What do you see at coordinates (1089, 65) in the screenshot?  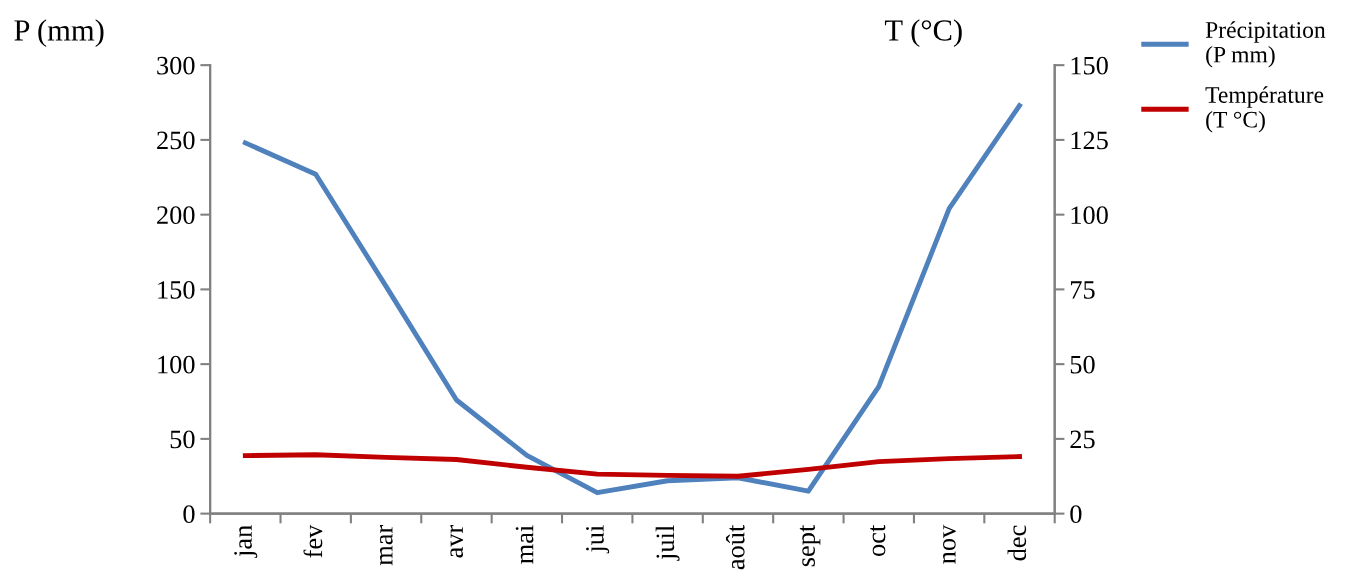 I see `y2-tick-label: 150` at bounding box center [1089, 65].